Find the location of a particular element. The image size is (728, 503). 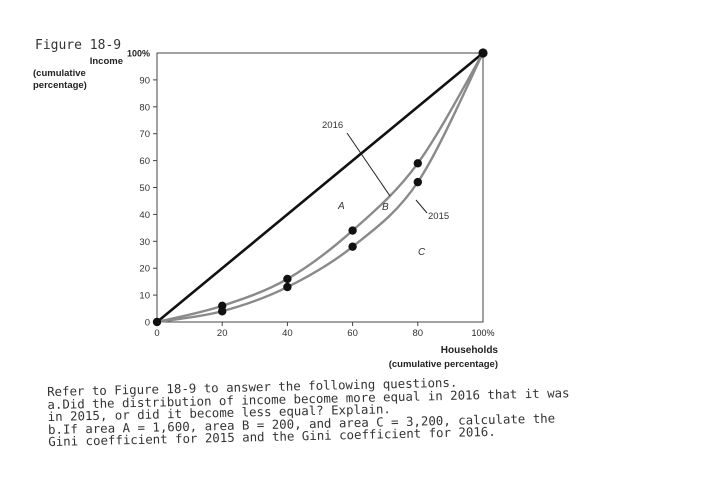

y-tick-label: 50 is located at coordinates (144, 188).